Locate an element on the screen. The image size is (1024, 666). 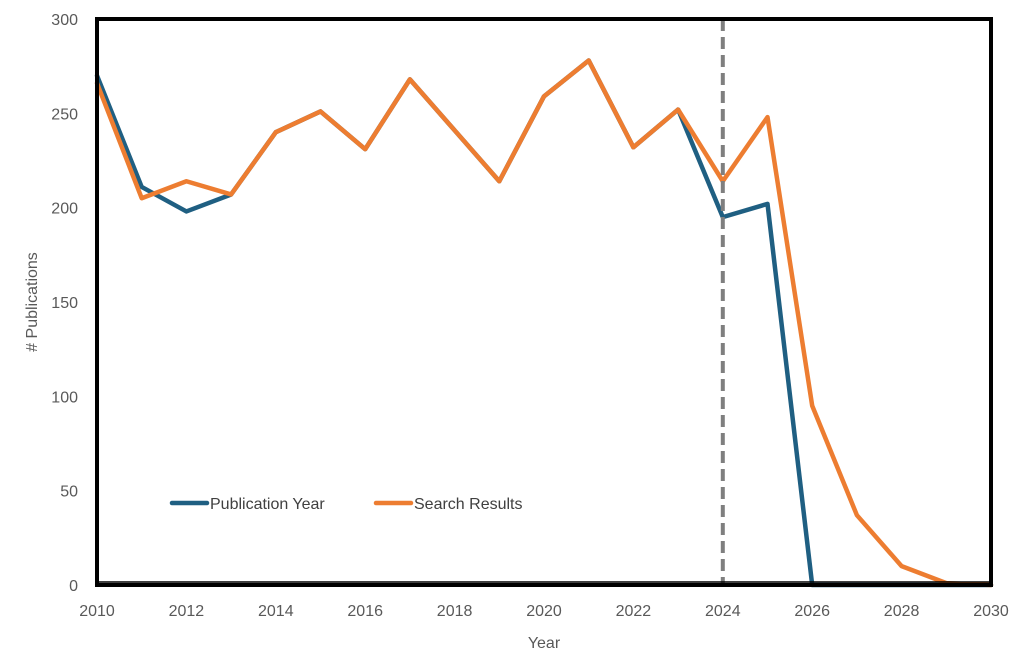
y-tick-label: 150 is located at coordinates (64, 303).